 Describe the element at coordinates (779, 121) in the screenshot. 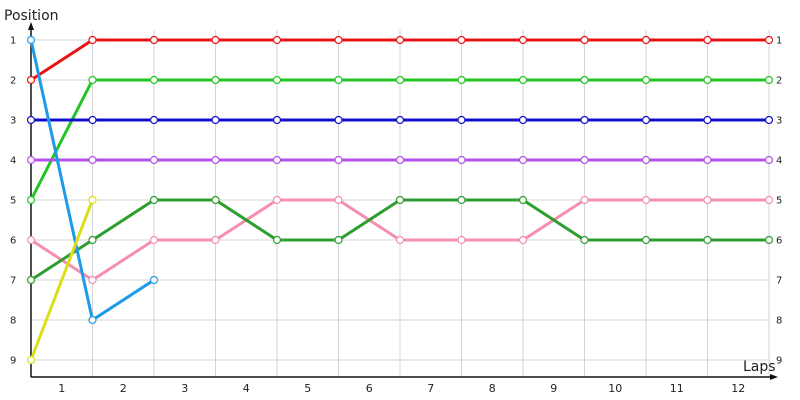

I see `y-tick-label-right: 3` at that location.